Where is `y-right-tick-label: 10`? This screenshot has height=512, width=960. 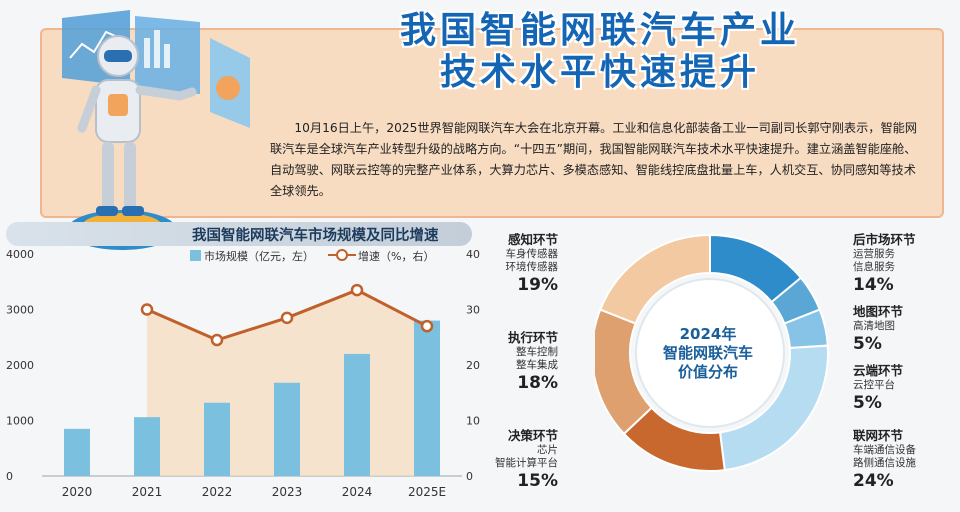 y-right-tick-label: 10 is located at coordinates (473, 421).